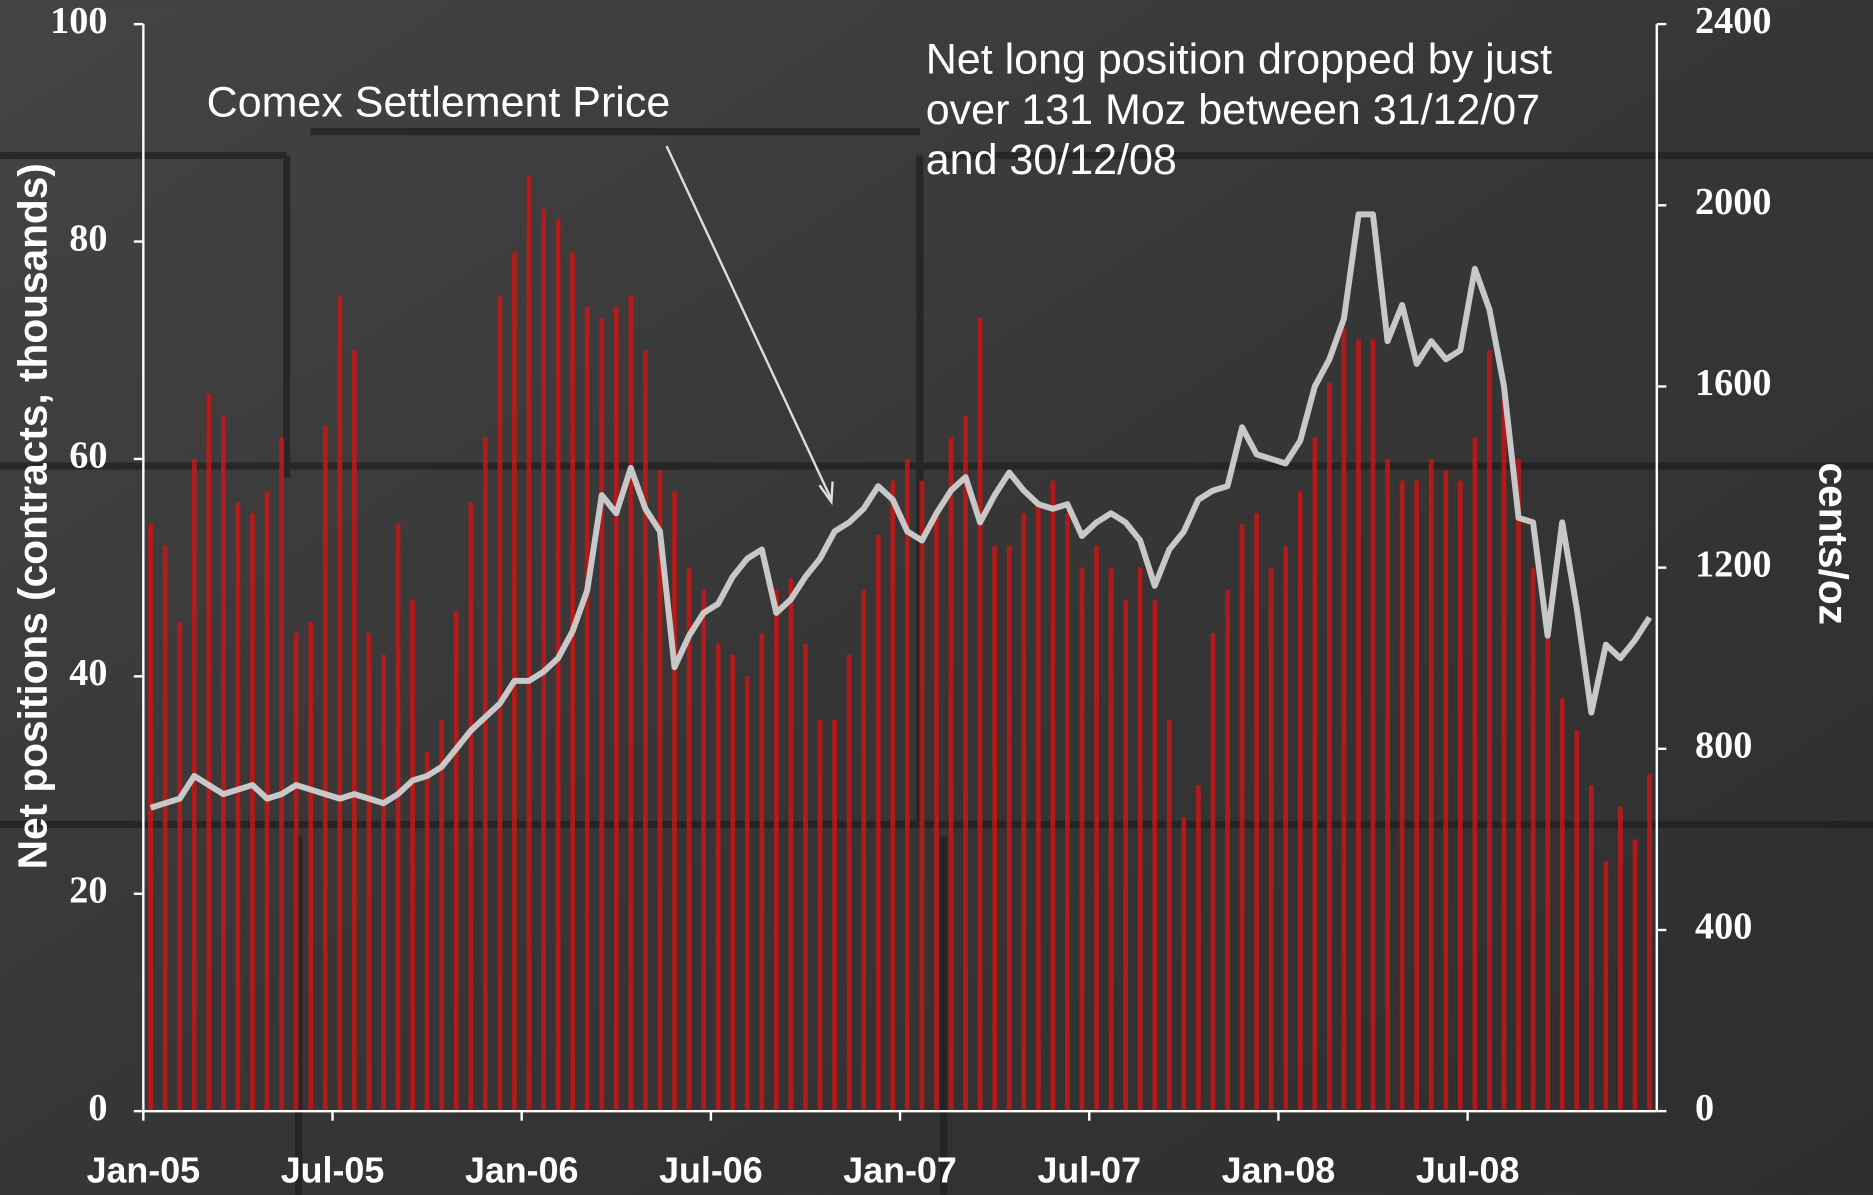 The height and width of the screenshot is (1195, 1873). I want to click on x-tick-label: Jan-07, so click(900, 1171).